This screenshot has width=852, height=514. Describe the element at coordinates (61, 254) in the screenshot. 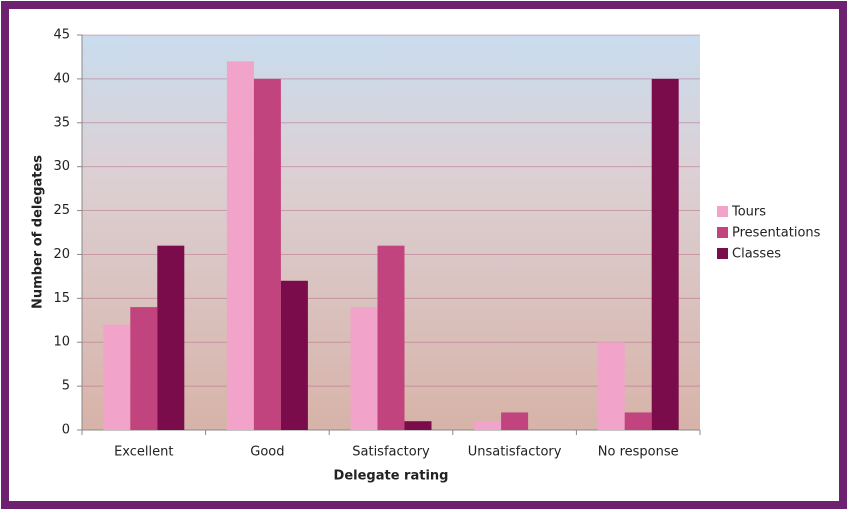

I see `y-tick-label: 20` at that location.